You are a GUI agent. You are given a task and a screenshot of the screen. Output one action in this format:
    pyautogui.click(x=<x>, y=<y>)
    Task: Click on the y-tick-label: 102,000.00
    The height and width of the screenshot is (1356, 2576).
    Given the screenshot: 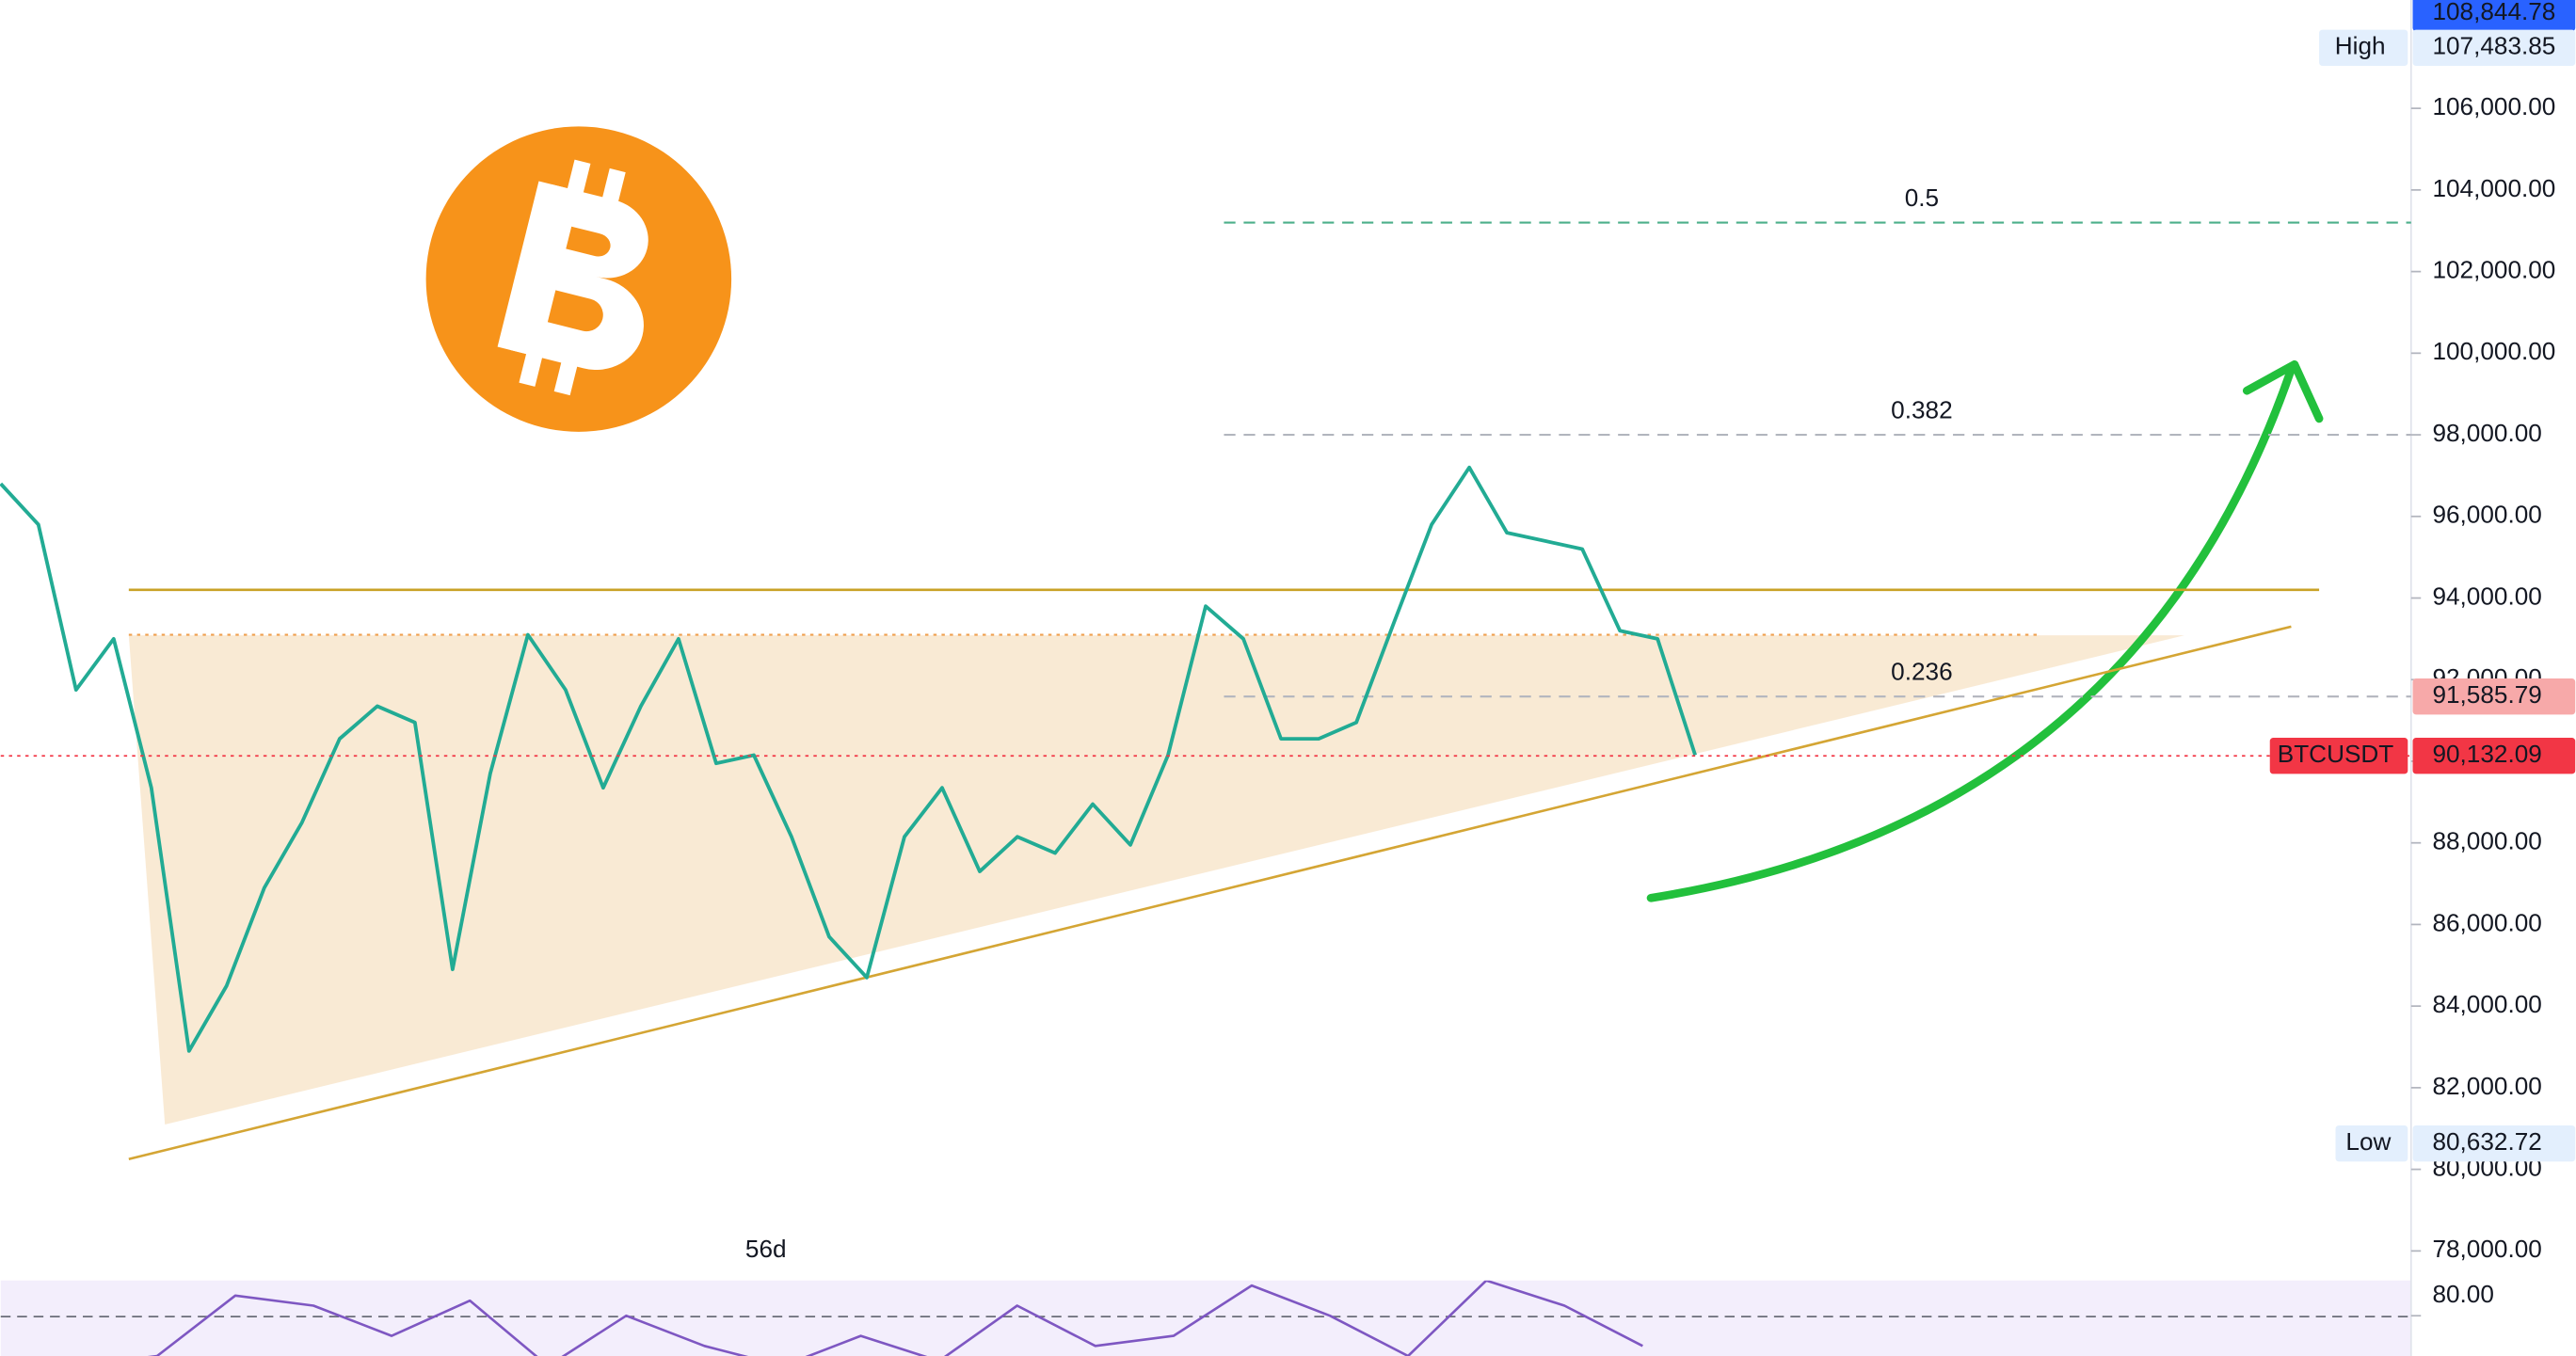 What is the action you would take?
    pyautogui.click(x=2493, y=270)
    